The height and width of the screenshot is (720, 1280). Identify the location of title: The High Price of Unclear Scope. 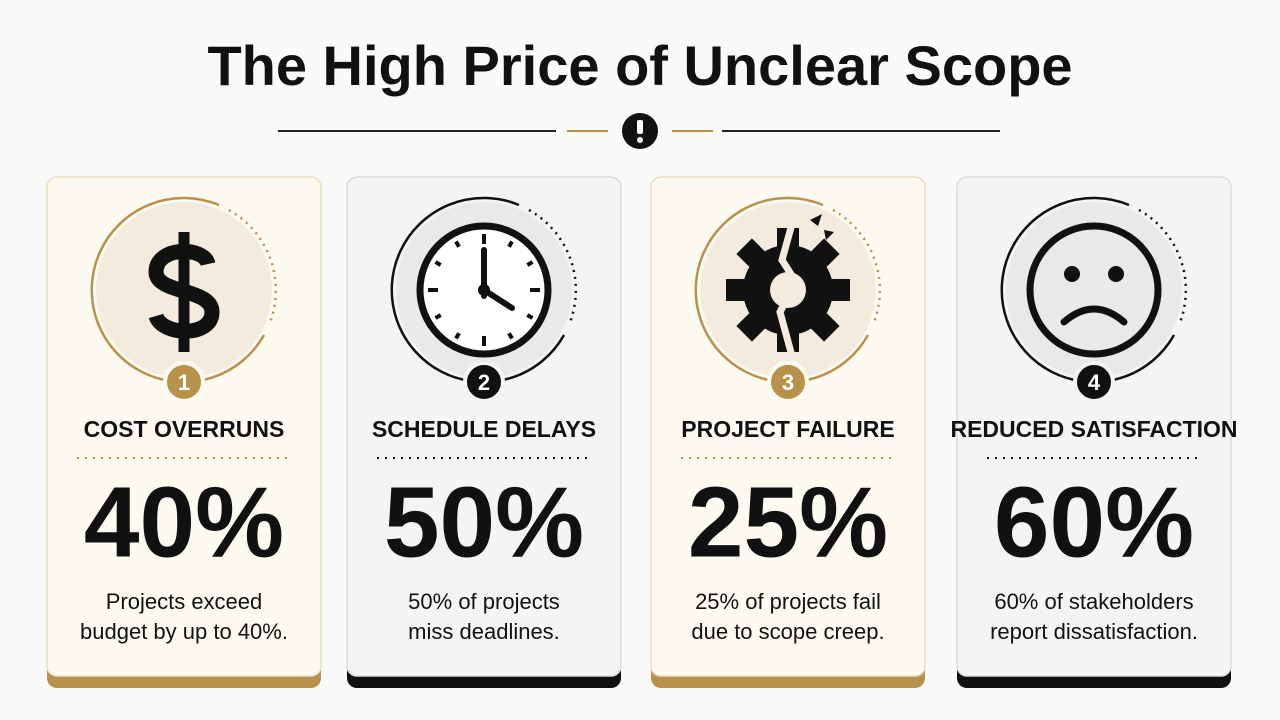
(639, 65).